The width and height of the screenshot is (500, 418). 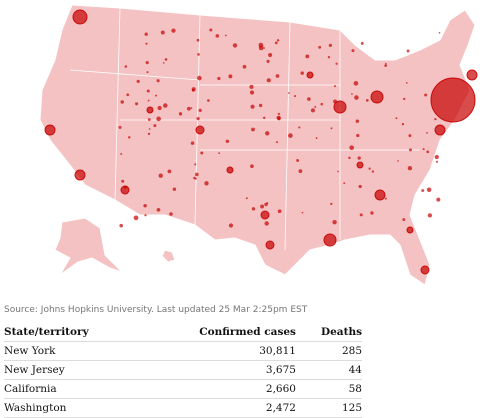 What do you see at coordinates (328, 351) in the screenshot?
I see `table-cell: 285` at bounding box center [328, 351].